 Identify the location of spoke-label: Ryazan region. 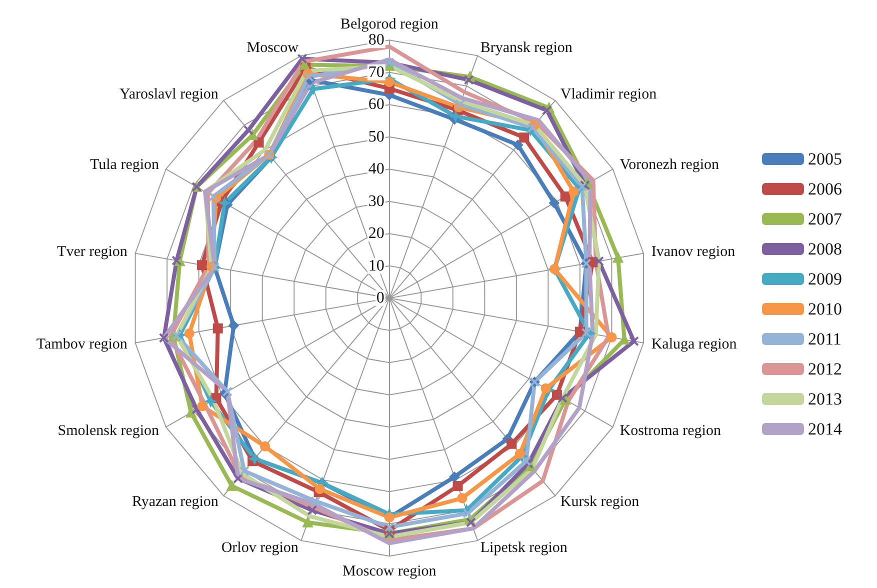
(175, 502).